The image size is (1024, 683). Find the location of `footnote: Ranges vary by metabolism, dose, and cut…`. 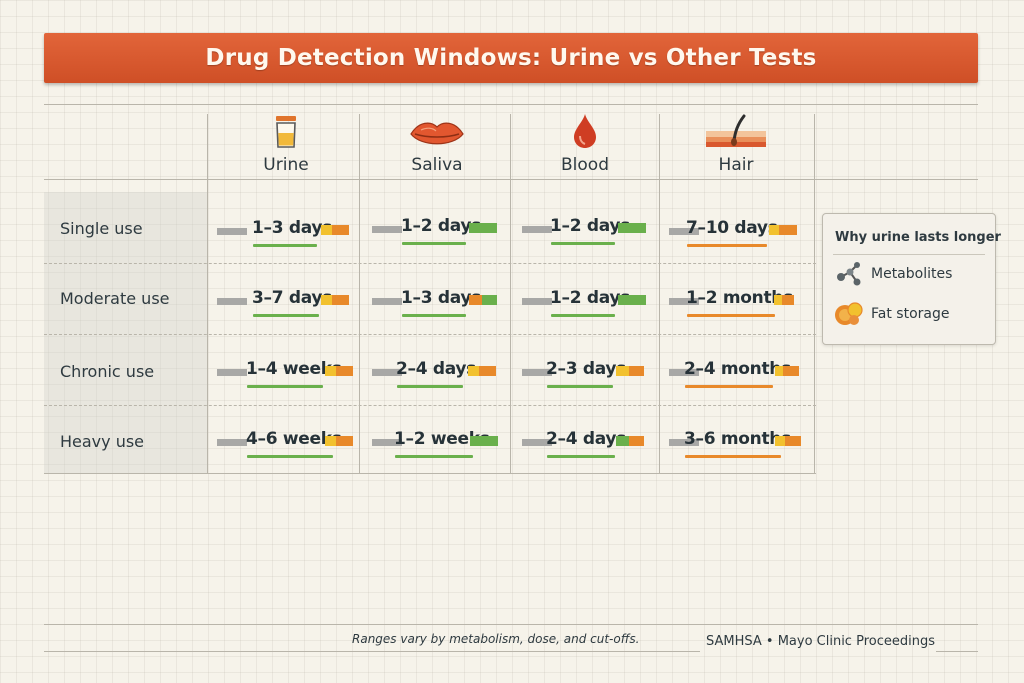

footnote: Ranges vary by metabolism, dose, and cut… is located at coordinates (496, 639).